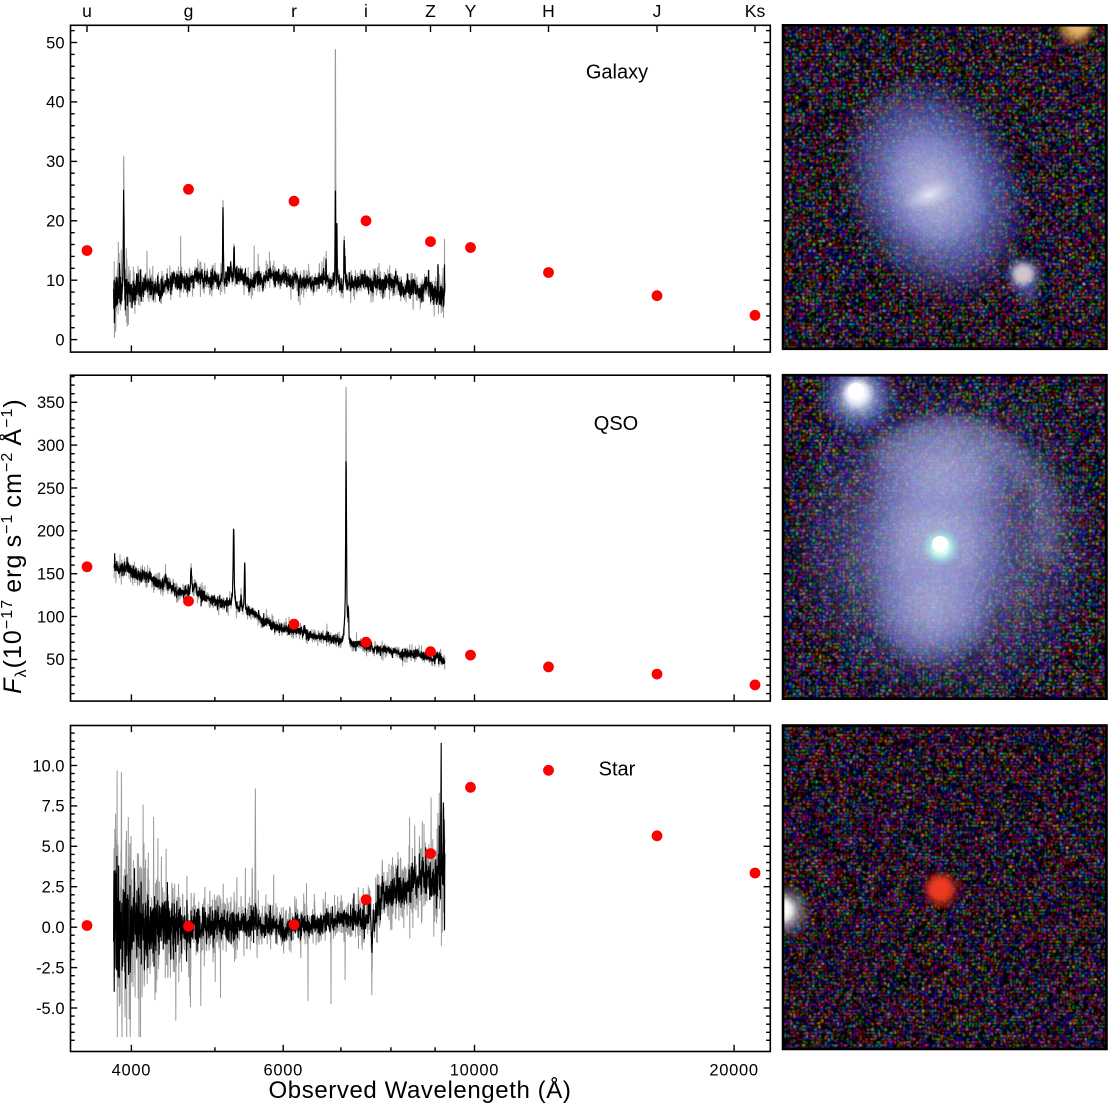 Image resolution: width=1112 pixels, height=1108 pixels. I want to click on svg-text: 4000, so click(132, 1071).